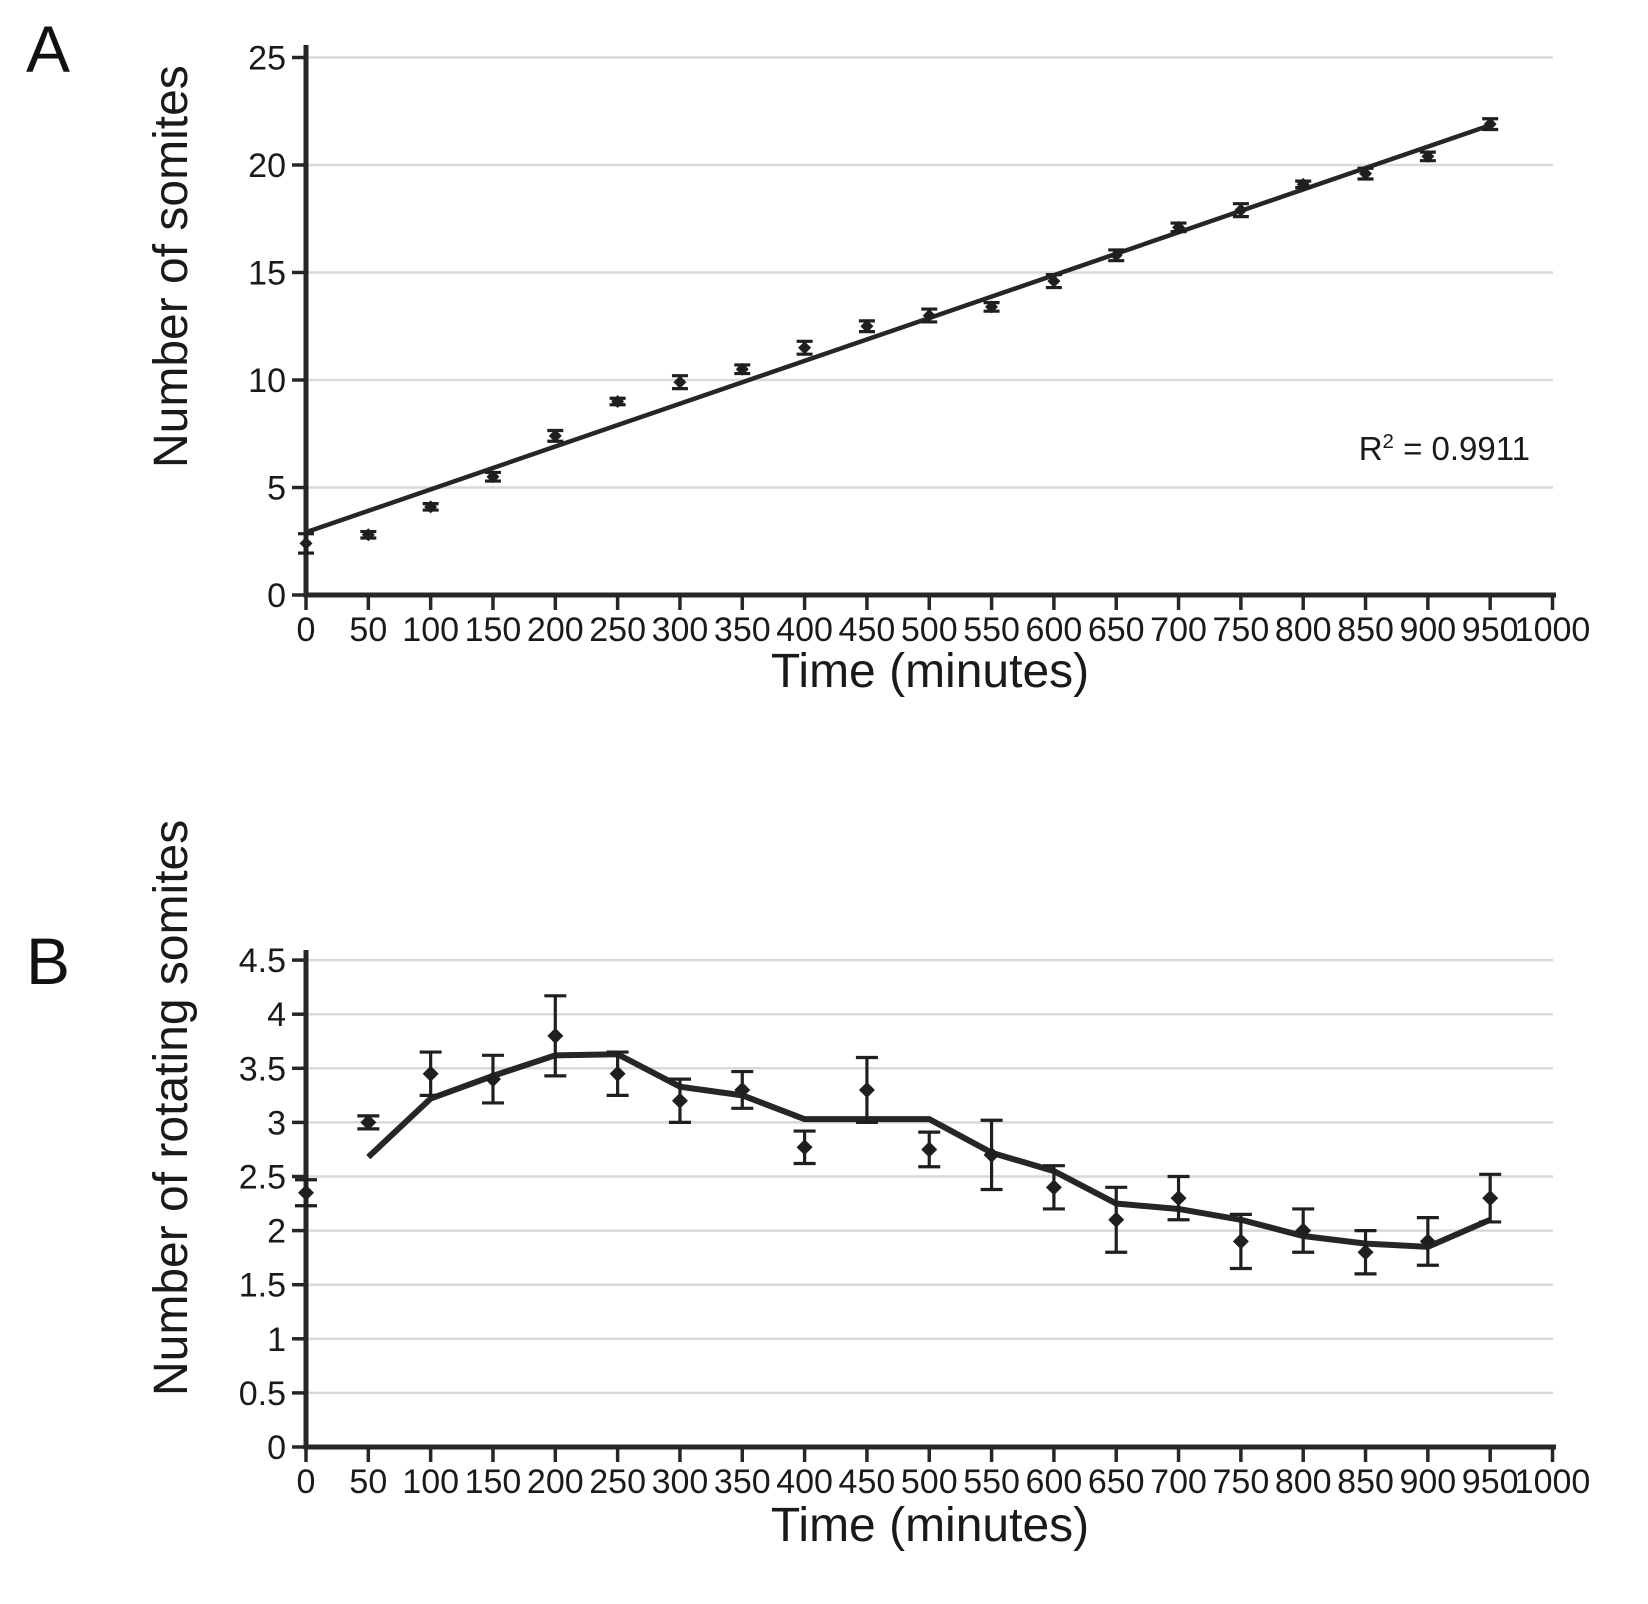  What do you see at coordinates (276, 1340) in the screenshot?
I see `y-tick-label: 1` at bounding box center [276, 1340].